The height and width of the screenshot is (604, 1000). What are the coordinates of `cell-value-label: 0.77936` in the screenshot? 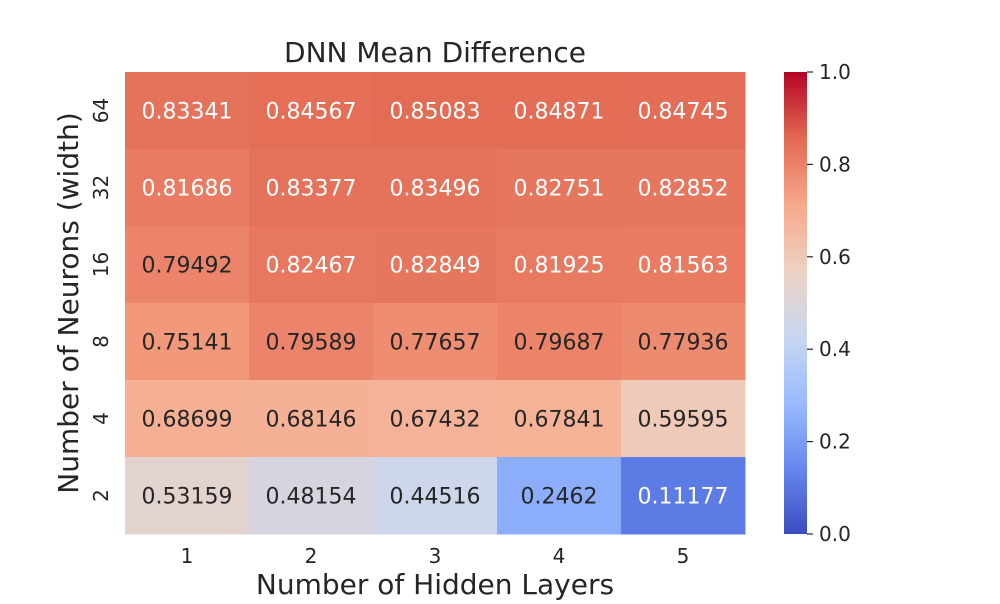 It's located at (683, 343).